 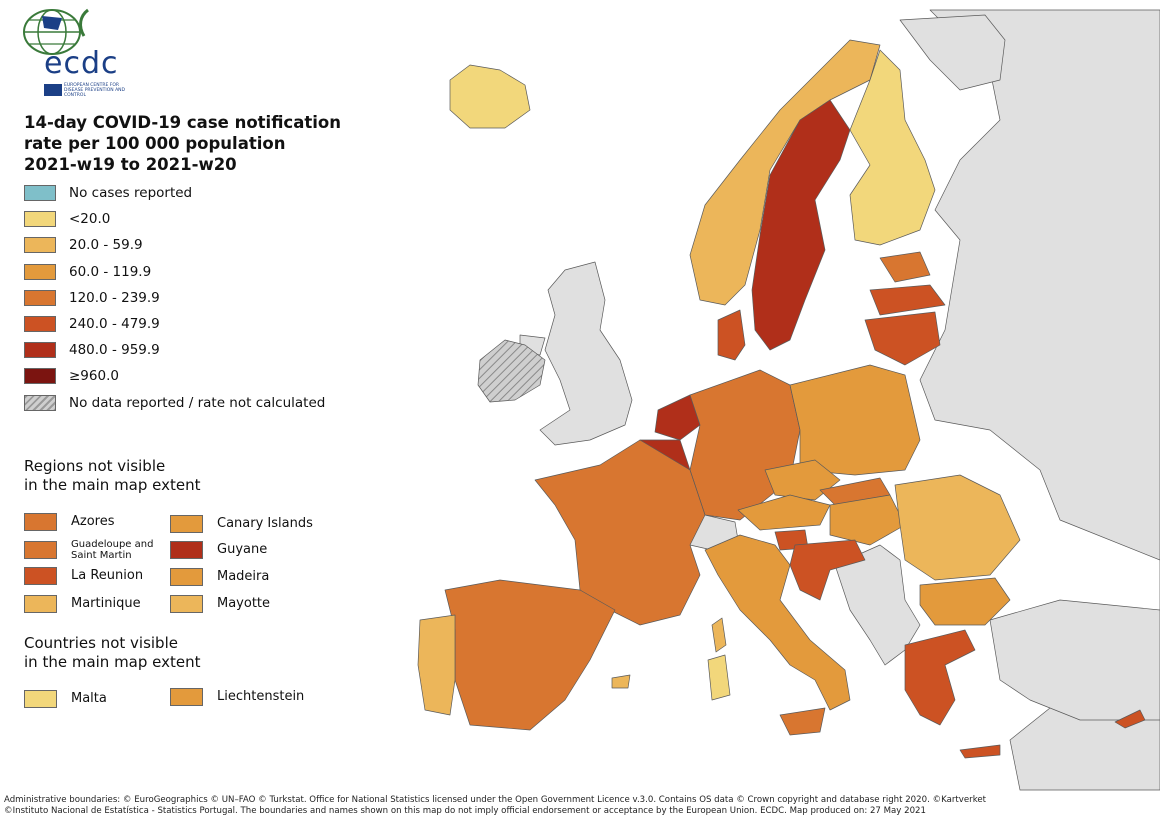 I want to click on legend-item: No data reported / rate not calculated, so click(x=174, y=403).